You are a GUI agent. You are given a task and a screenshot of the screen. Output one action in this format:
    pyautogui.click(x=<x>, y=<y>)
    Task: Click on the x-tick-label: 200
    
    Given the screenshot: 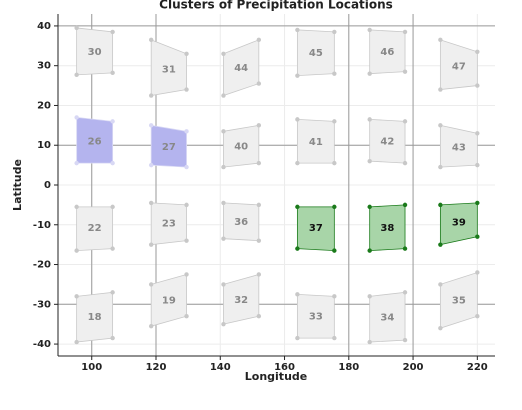 What is the action you would take?
    pyautogui.click(x=413, y=367)
    